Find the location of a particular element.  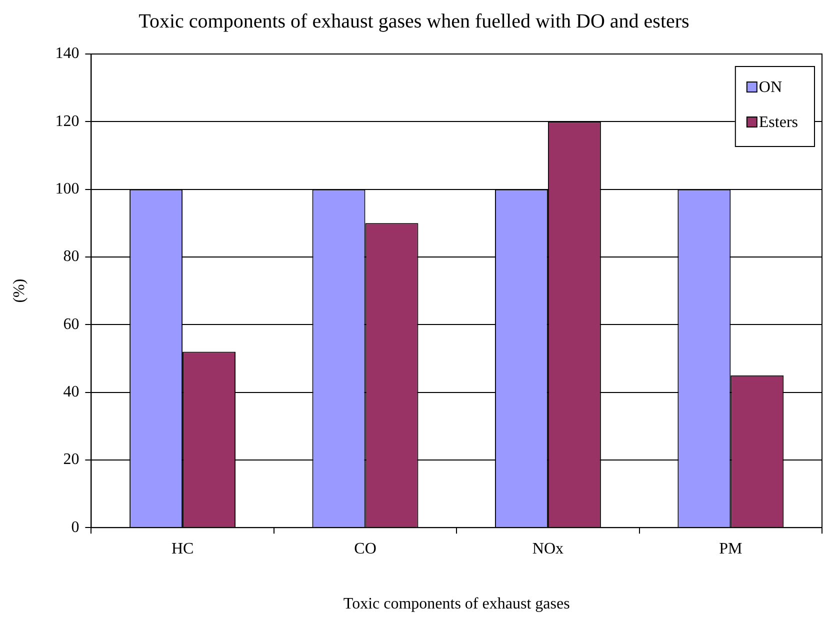

y-tick-label: 60 is located at coordinates (71, 324).